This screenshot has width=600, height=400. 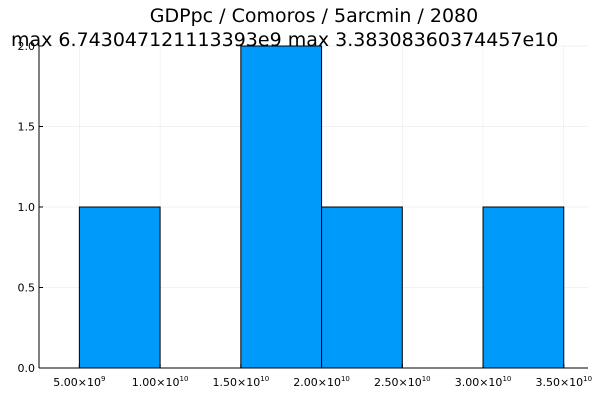 What do you see at coordinates (321, 382) in the screenshot?
I see `x-tick-label: 2.00×10¹⁰` at bounding box center [321, 382].